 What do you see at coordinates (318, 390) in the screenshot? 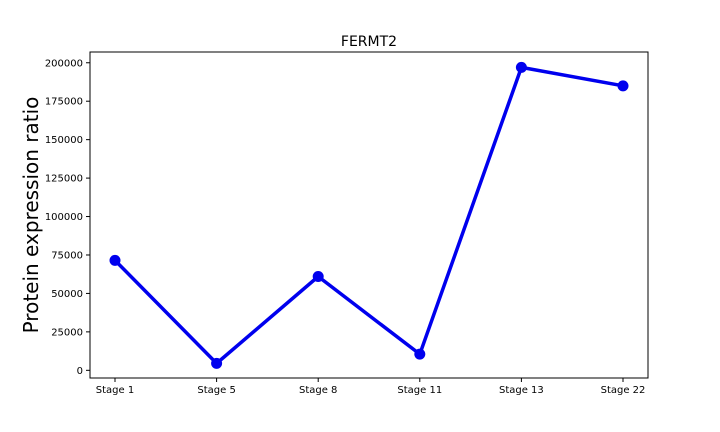
I see `x-tick-label: Stage 8` at bounding box center [318, 390].